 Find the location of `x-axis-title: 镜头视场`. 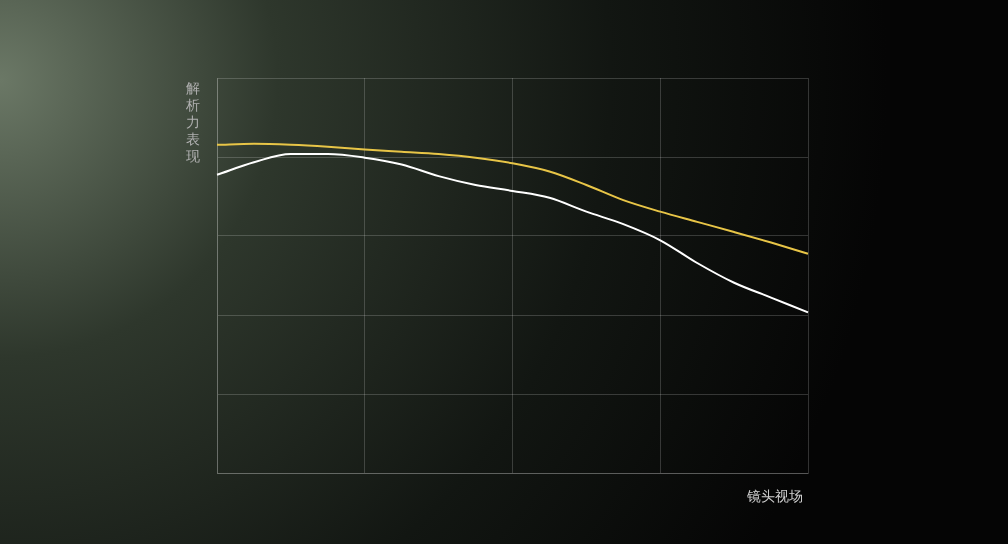

x-axis-title: 镜头视场 is located at coordinates (775, 497).